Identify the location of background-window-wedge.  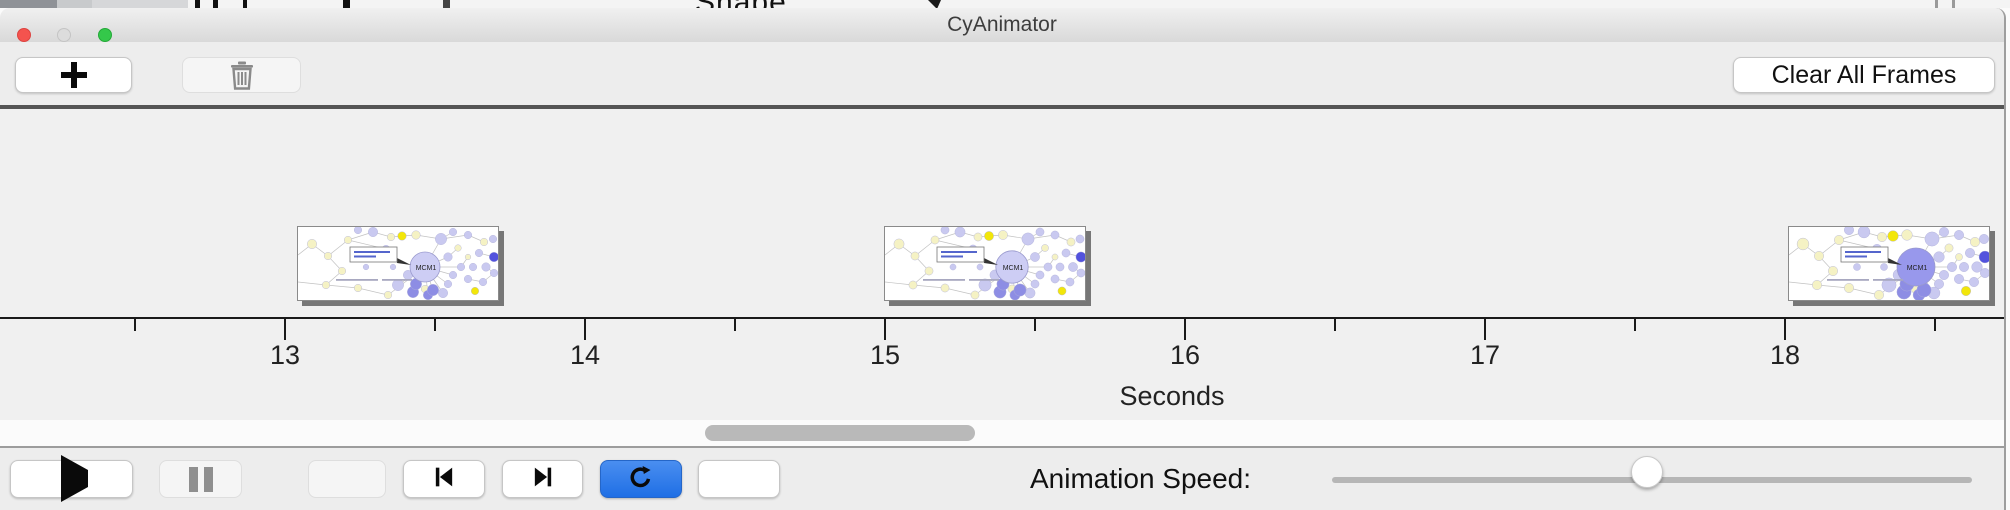
(934, 4).